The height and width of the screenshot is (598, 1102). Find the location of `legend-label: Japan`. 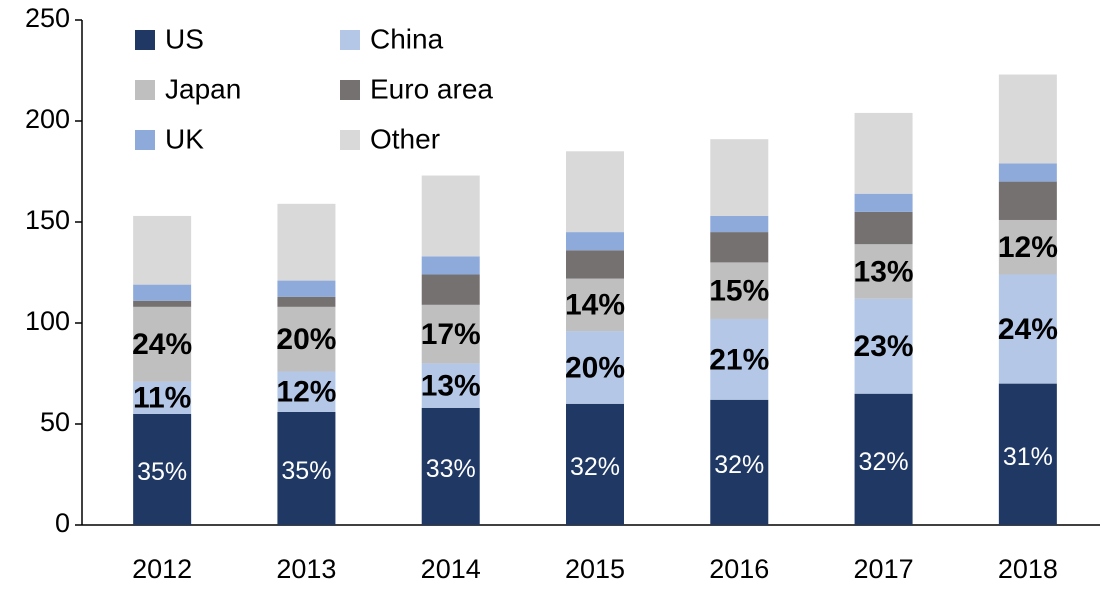

legend-label: Japan is located at coordinates (203, 88).